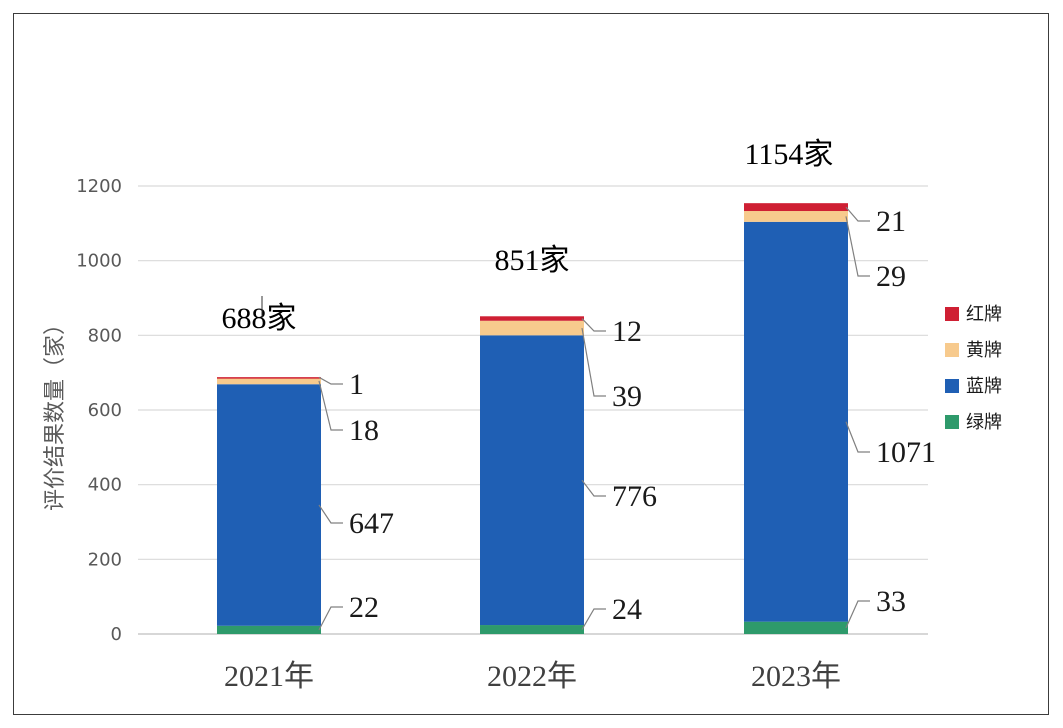 This screenshot has height=728, width=1063. I want to click on x-category-label: 2022年, so click(532, 676).